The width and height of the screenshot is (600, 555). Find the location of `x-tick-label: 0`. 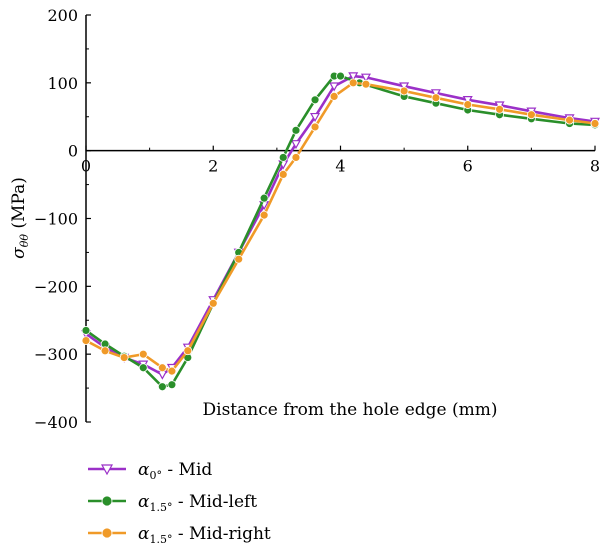

x-tick-label: 0 is located at coordinates (86, 166).